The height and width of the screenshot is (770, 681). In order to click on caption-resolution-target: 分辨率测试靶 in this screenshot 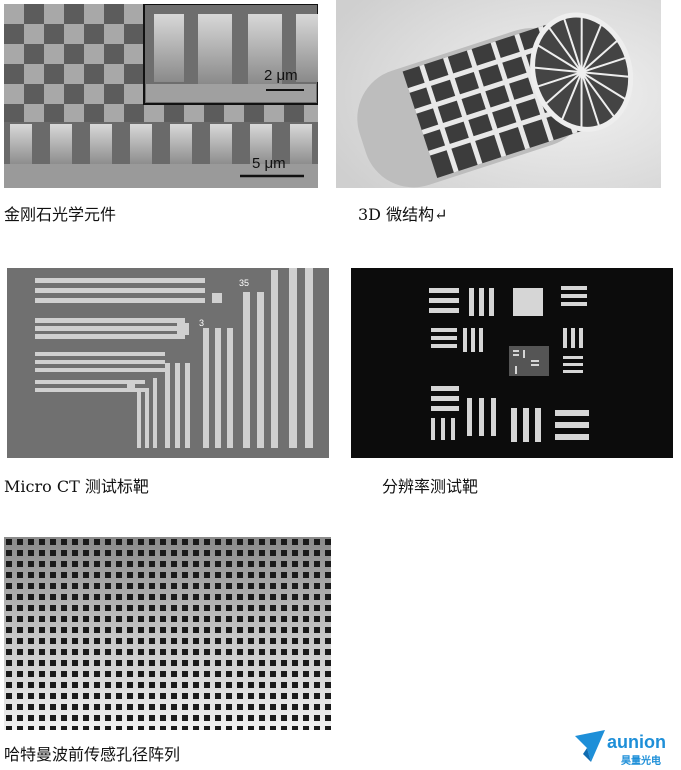, I will do `click(430, 486)`.